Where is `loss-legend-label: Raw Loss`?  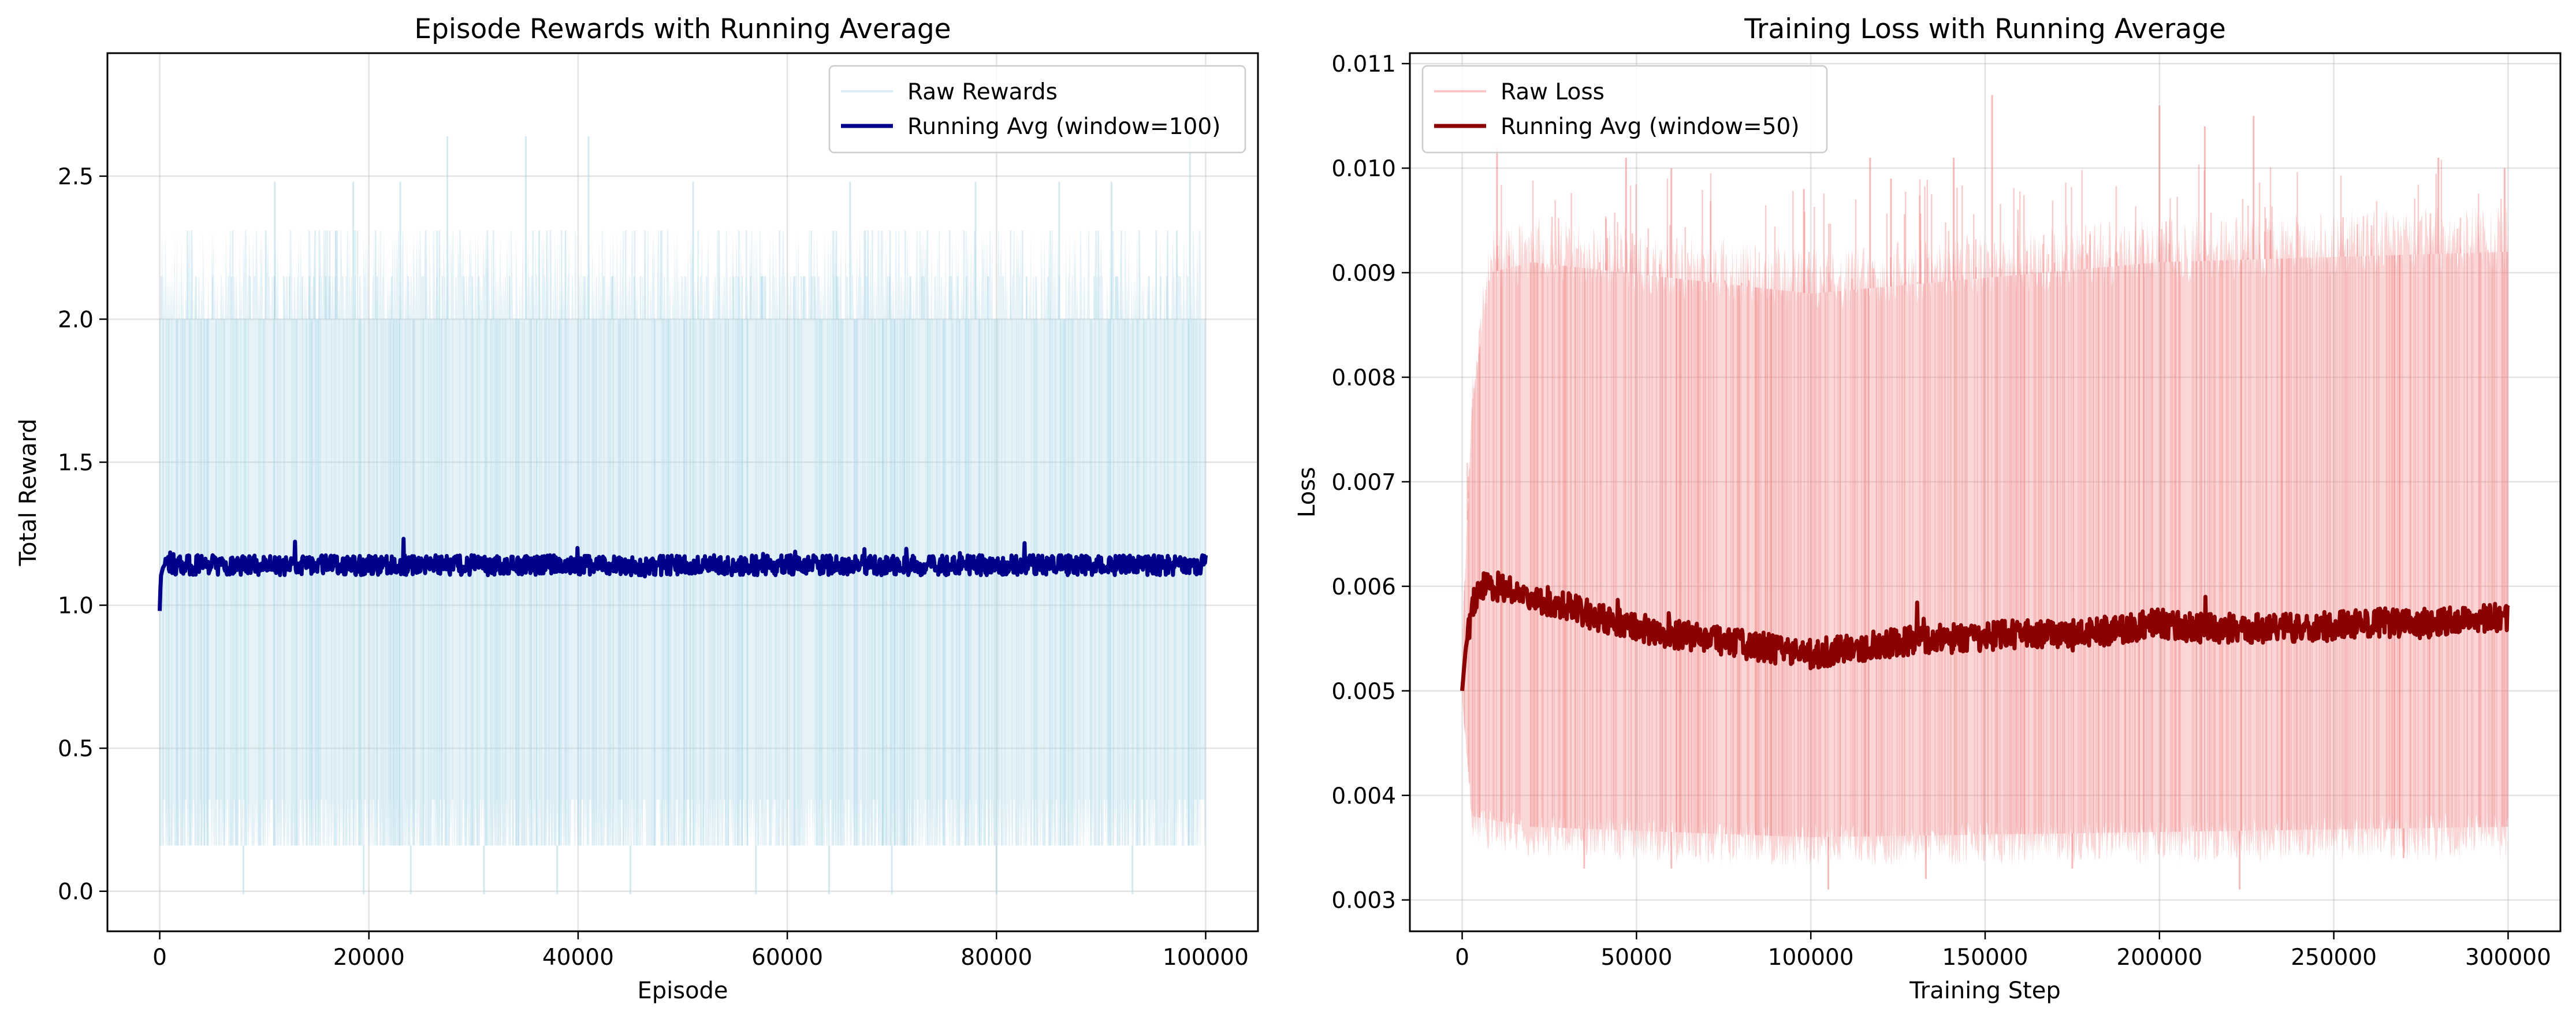
loss-legend-label: Raw Loss is located at coordinates (1553, 92).